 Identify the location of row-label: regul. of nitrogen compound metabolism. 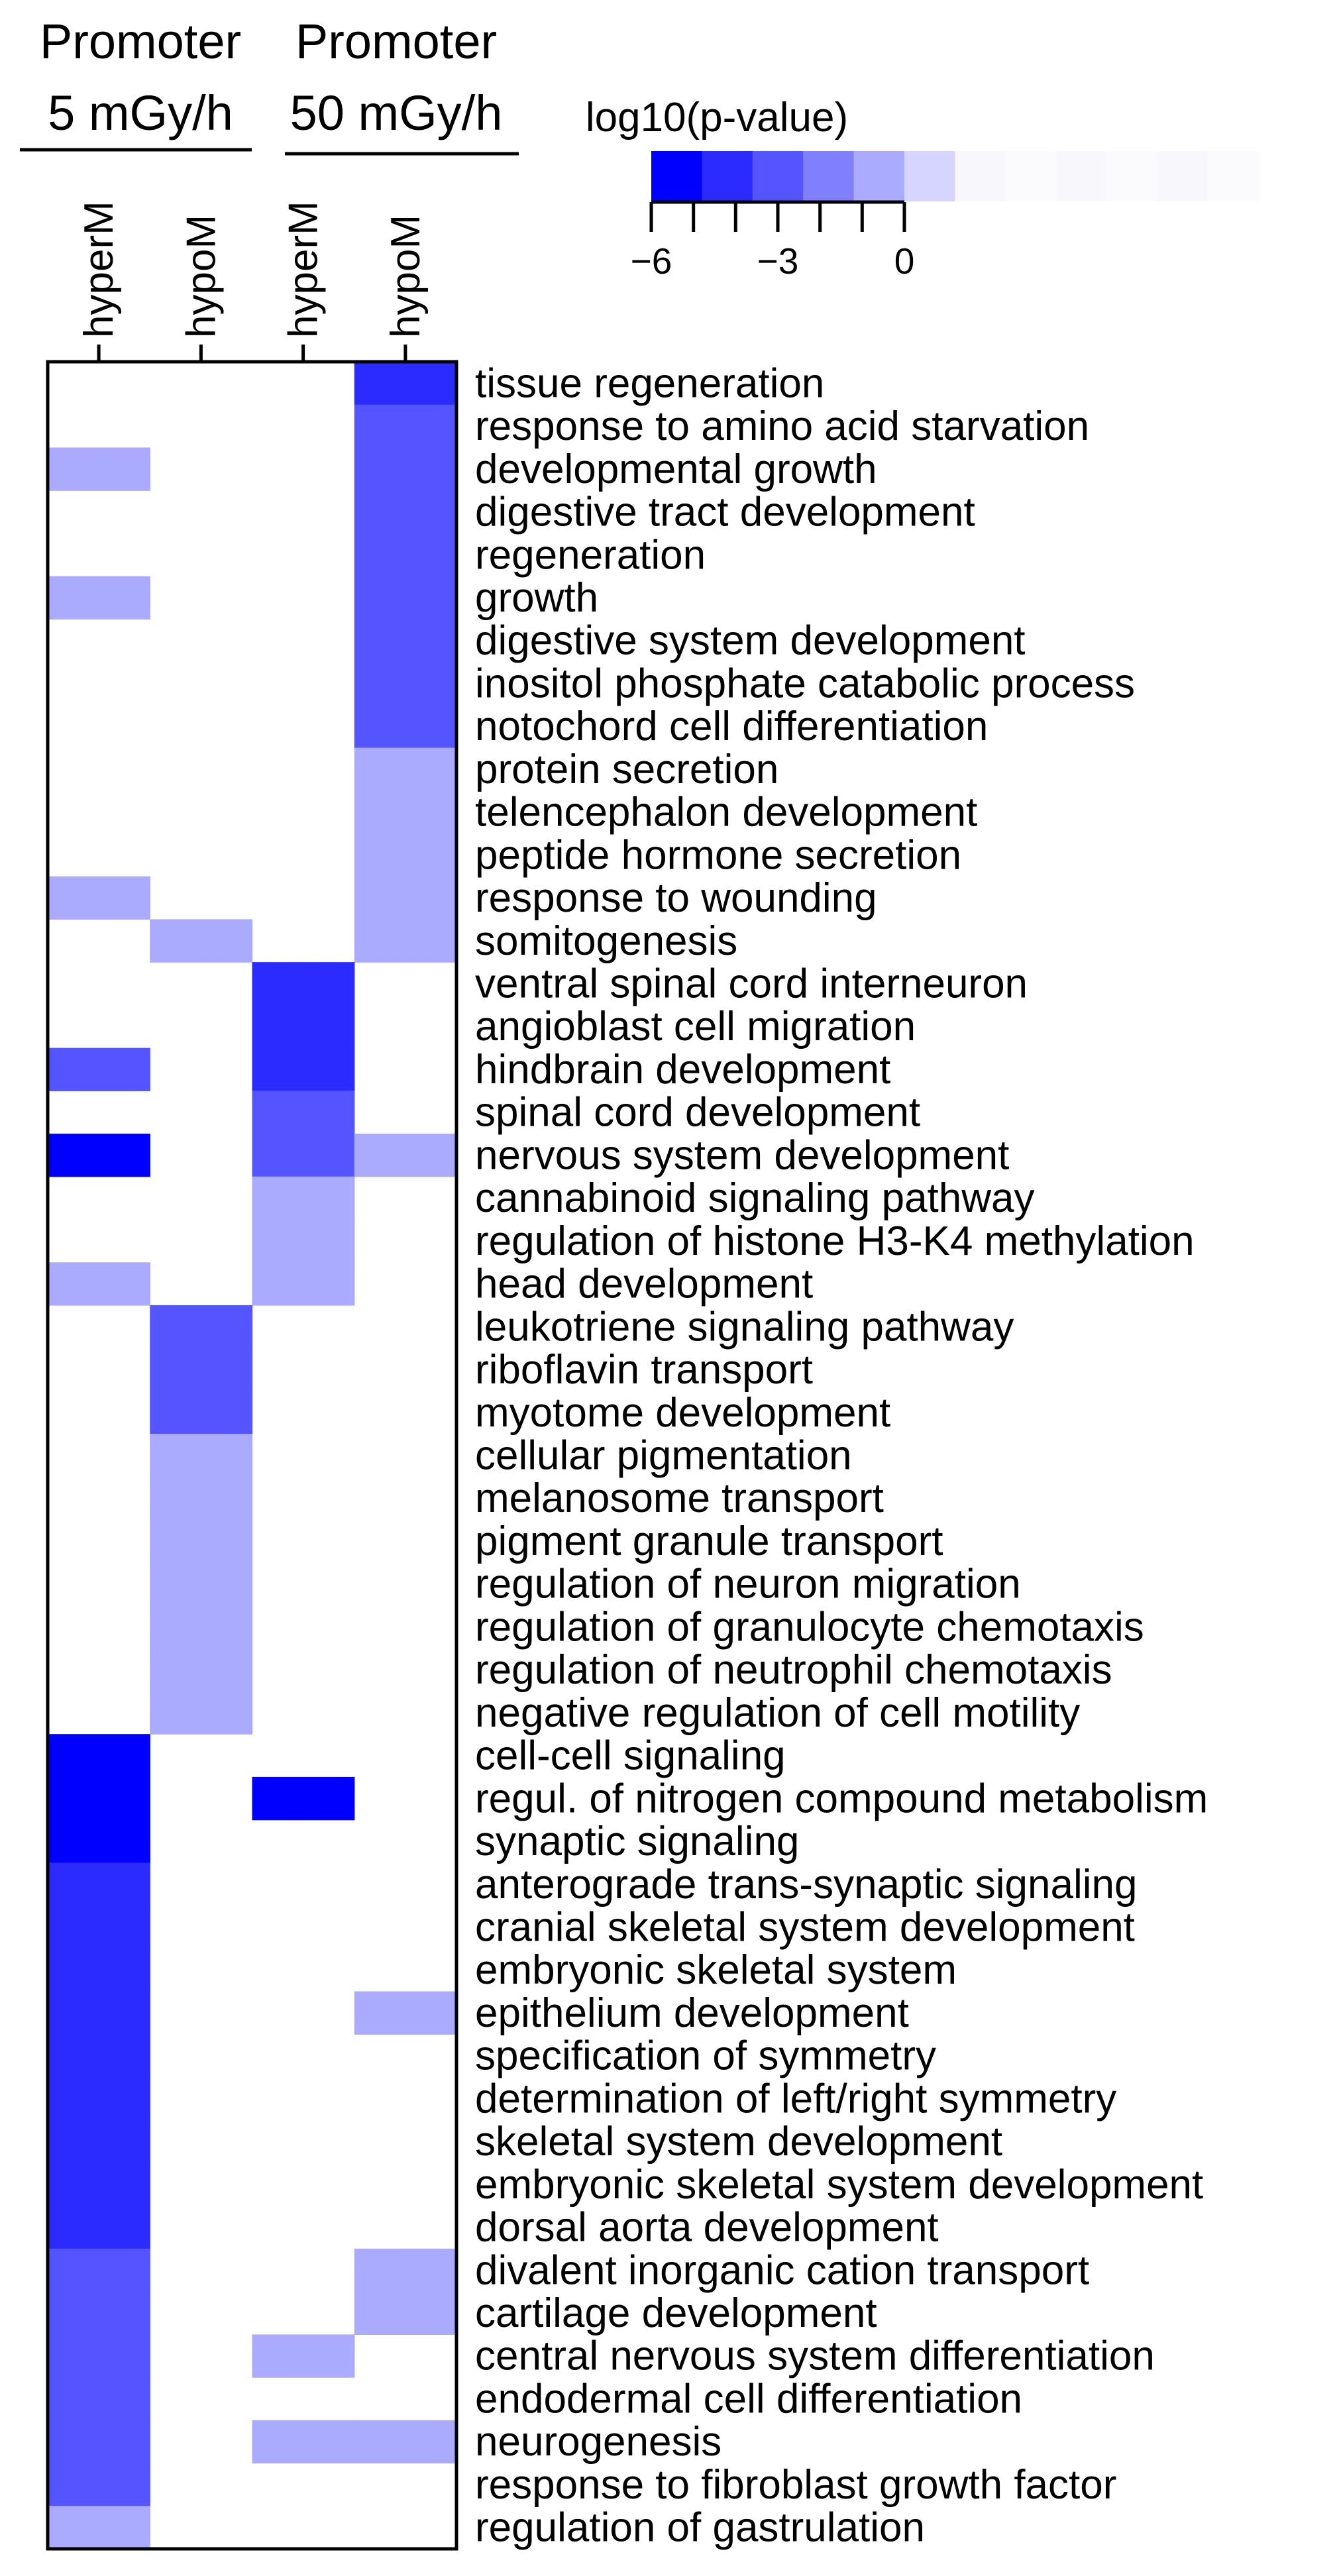
(841, 1798).